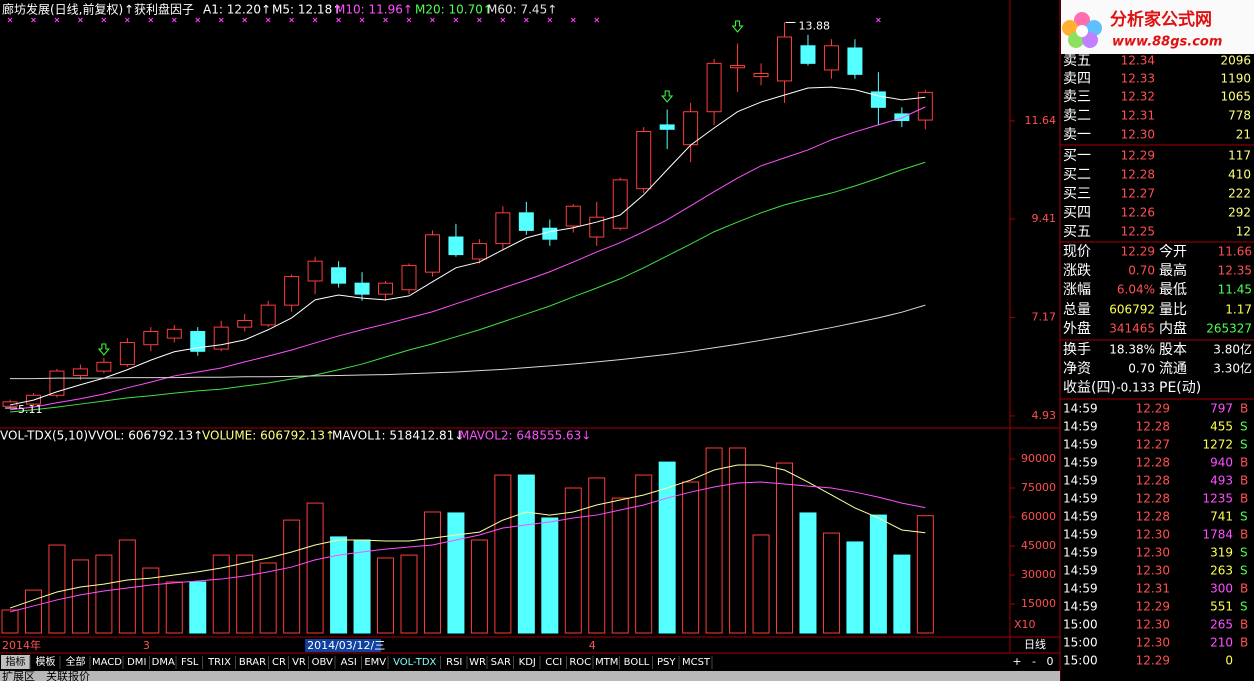  Describe the element at coordinates (268, 436) in the screenshot. I see `vol-legend-entry: VOLUME: 606792.13↑` at that location.